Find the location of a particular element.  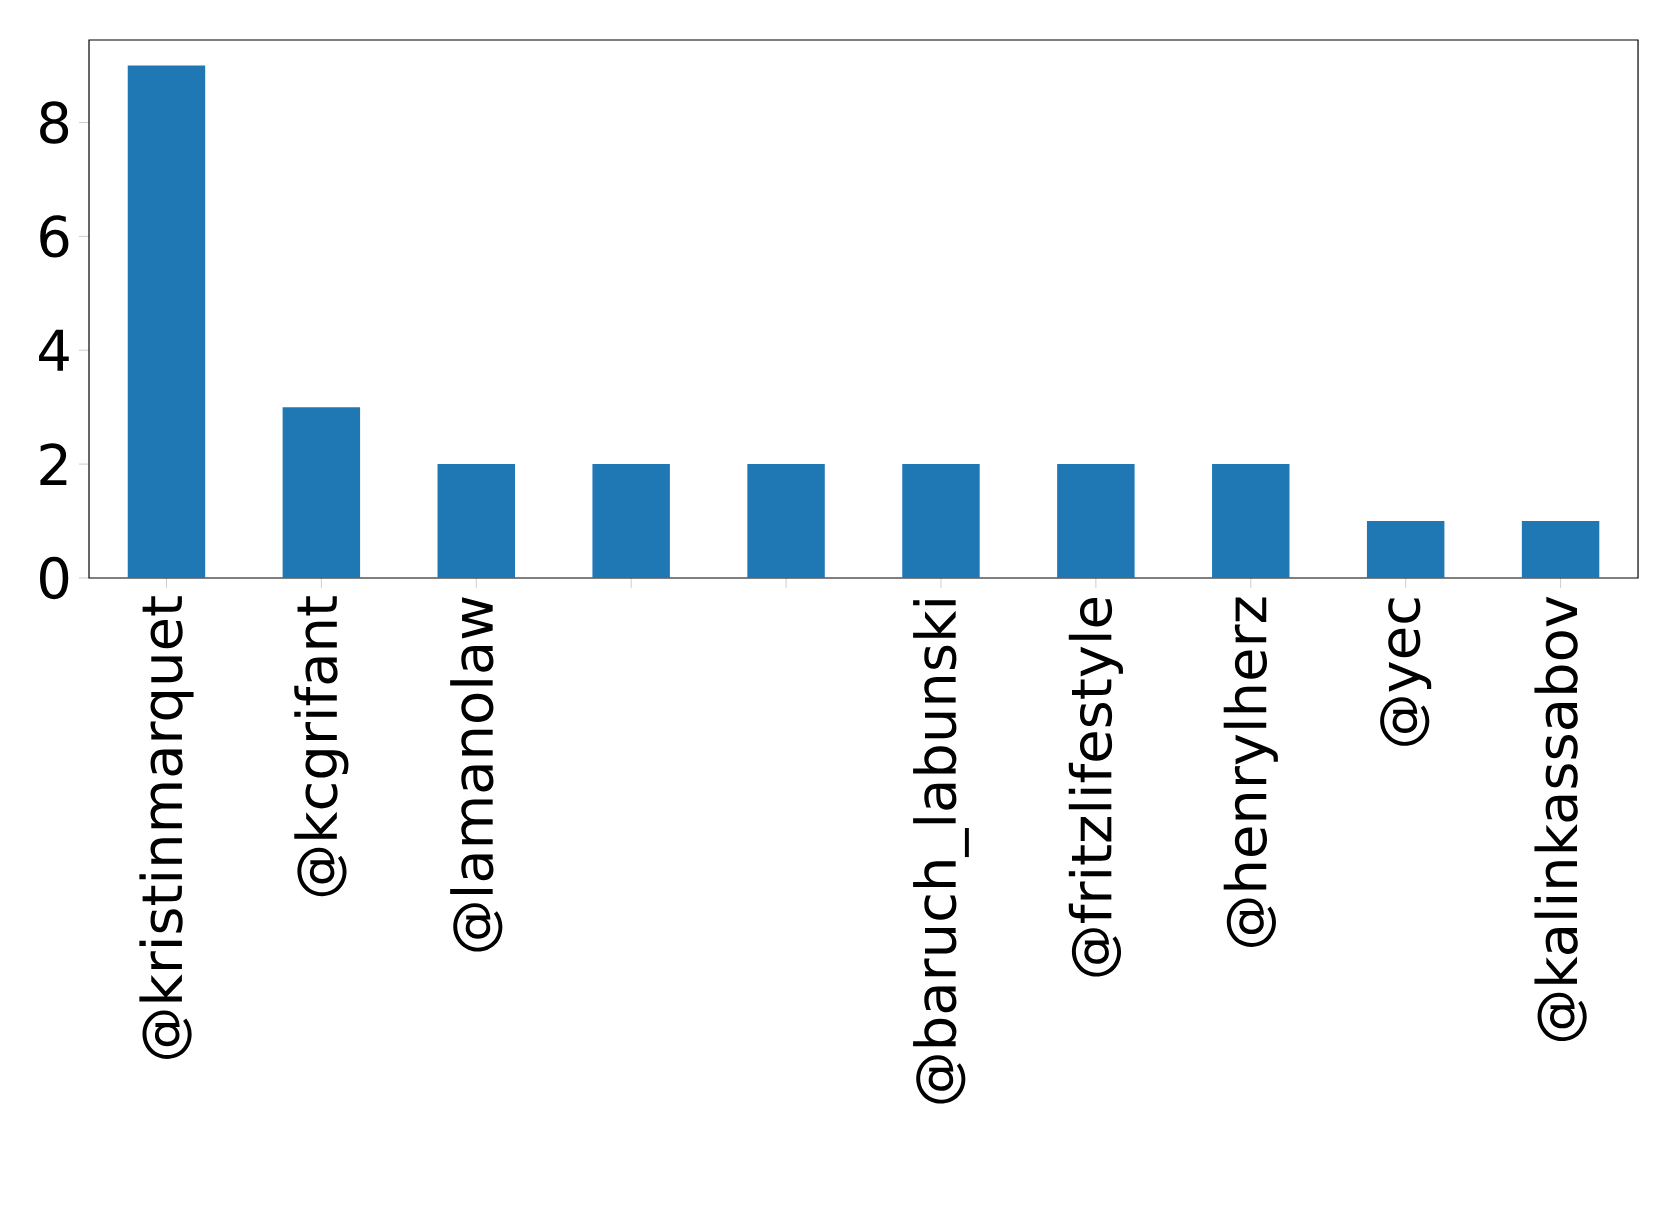

y-tick-label: 6 is located at coordinates (54, 236).